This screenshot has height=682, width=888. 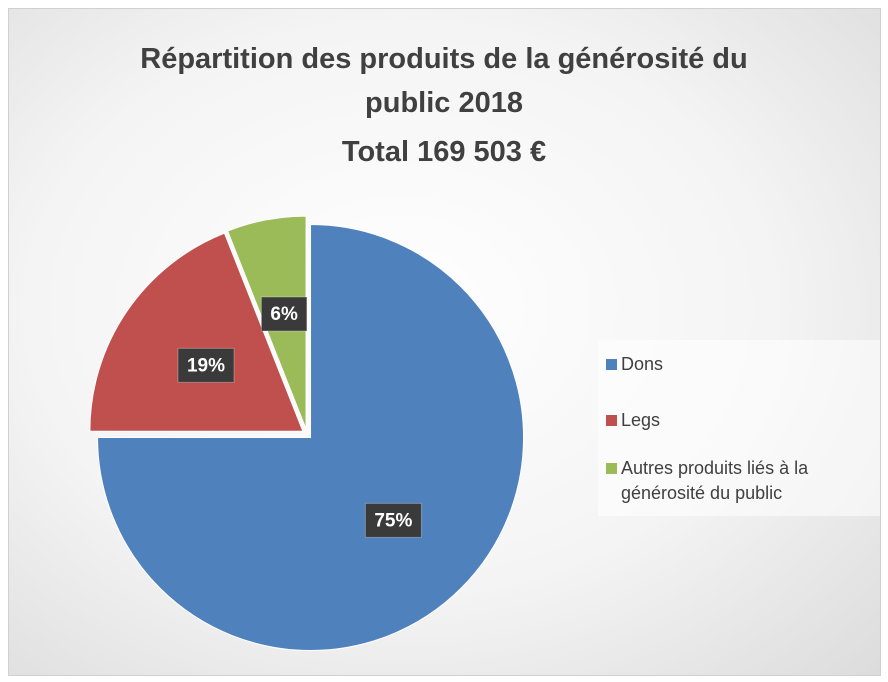 I want to click on data-label-text: 6%, so click(x=284, y=314).